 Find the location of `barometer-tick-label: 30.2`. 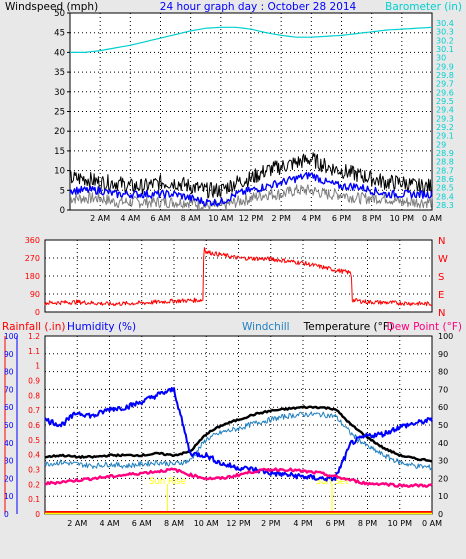

barometer-tick-label: 30.2 is located at coordinates (445, 40).